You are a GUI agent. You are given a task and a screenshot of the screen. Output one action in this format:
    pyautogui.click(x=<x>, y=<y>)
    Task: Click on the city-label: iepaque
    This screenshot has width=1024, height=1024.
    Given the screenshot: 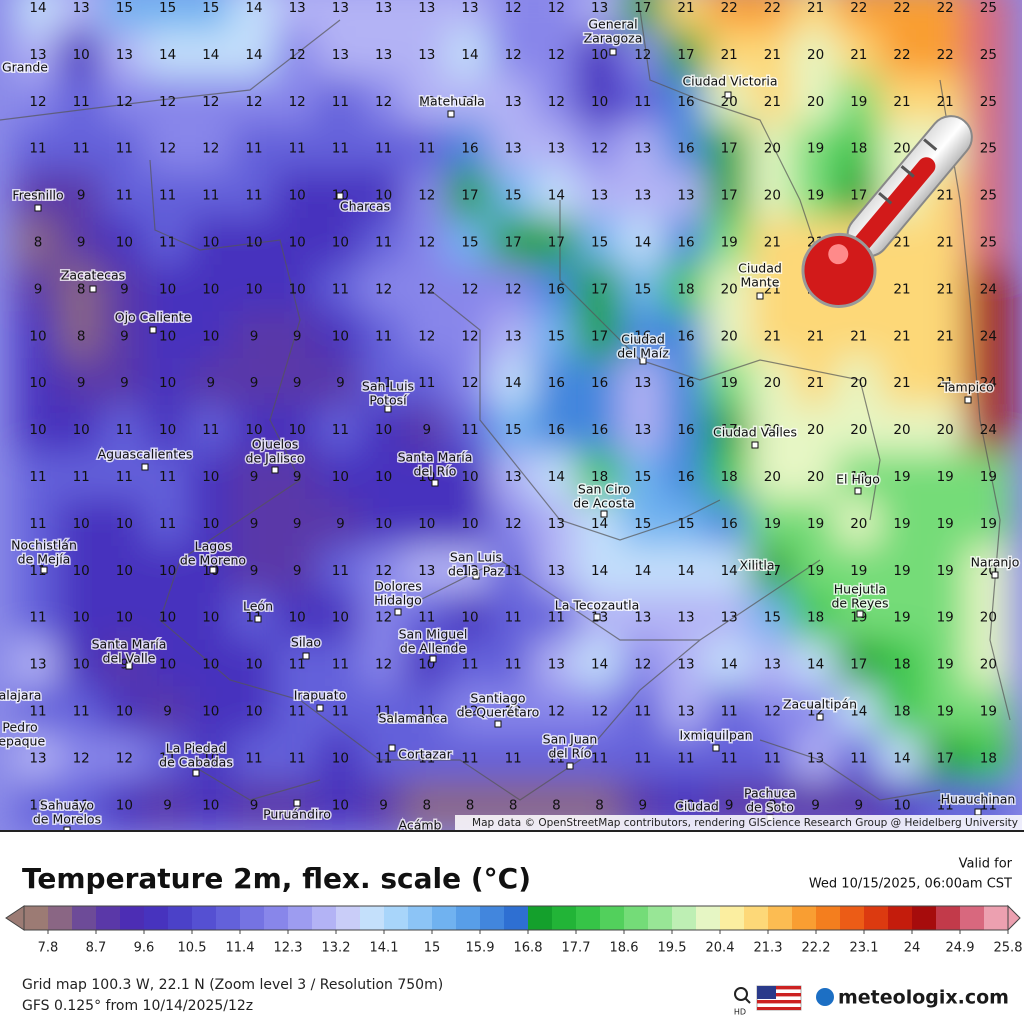 What is the action you would take?
    pyautogui.click(x=22, y=741)
    